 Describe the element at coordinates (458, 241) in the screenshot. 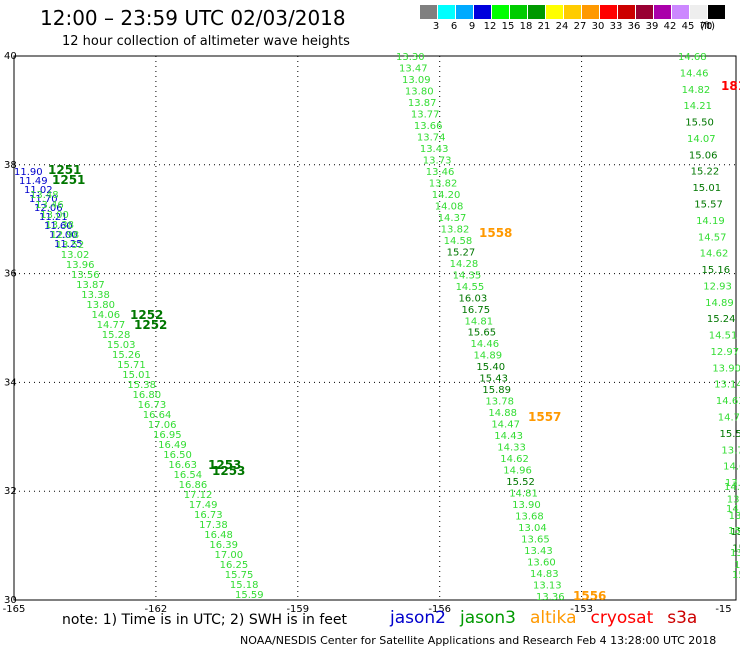

I see `swh-value-mid-track: 14.58` at that location.